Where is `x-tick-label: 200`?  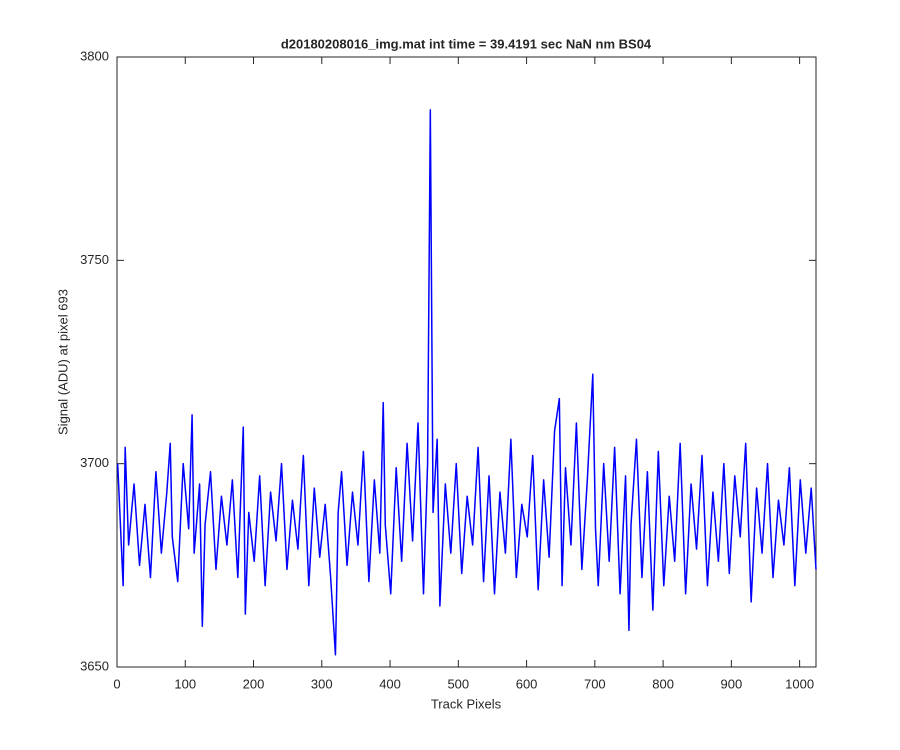
x-tick-label: 200 is located at coordinates (254, 683).